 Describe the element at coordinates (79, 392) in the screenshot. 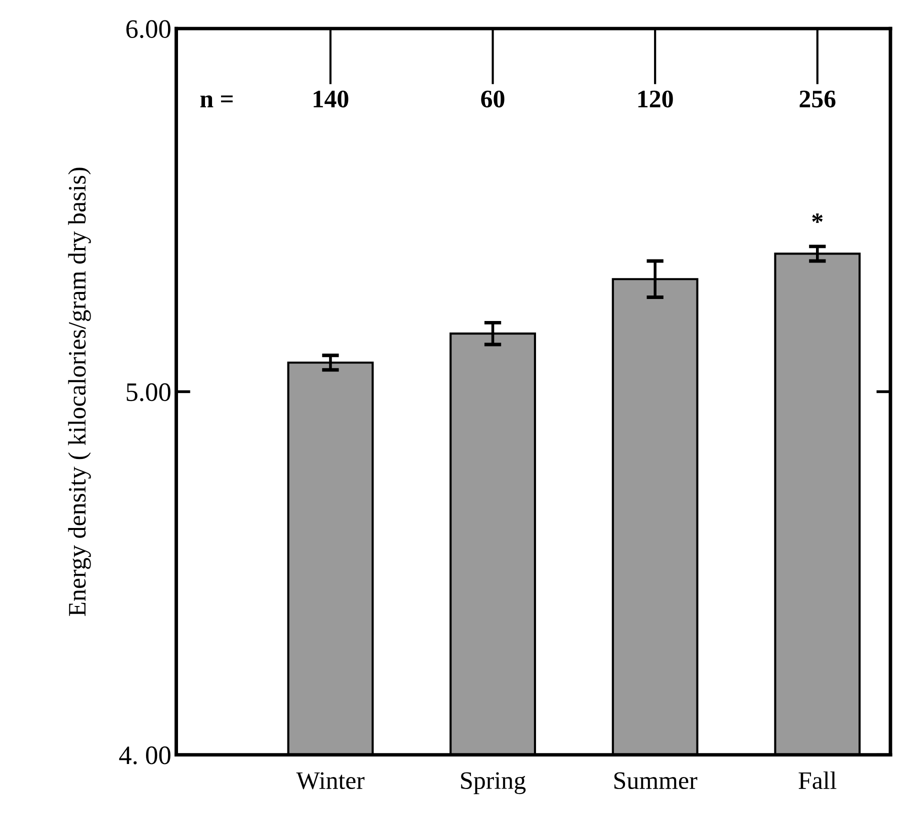

I see `y-axis-title: Energy density ( kilocalories/gram dry basis)` at that location.